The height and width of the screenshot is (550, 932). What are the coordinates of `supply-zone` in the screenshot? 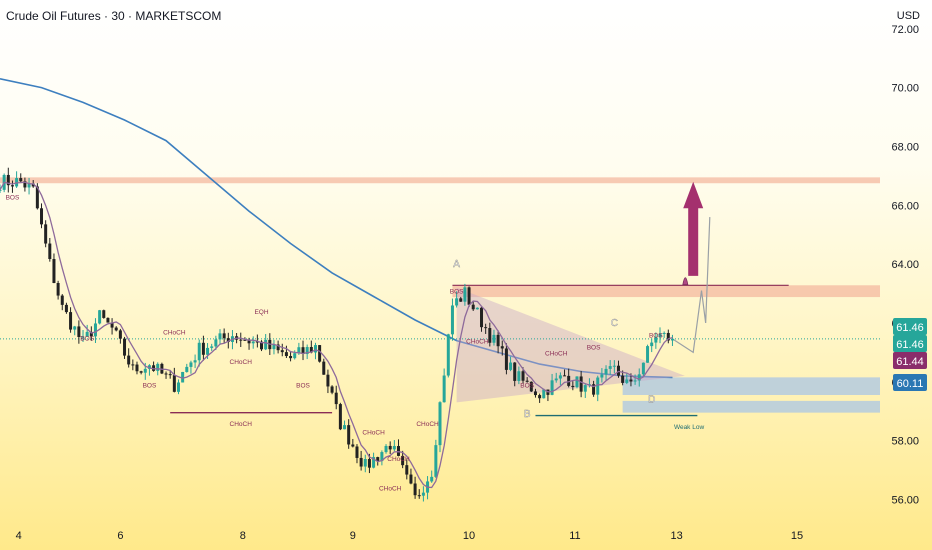 It's located at (666, 291).